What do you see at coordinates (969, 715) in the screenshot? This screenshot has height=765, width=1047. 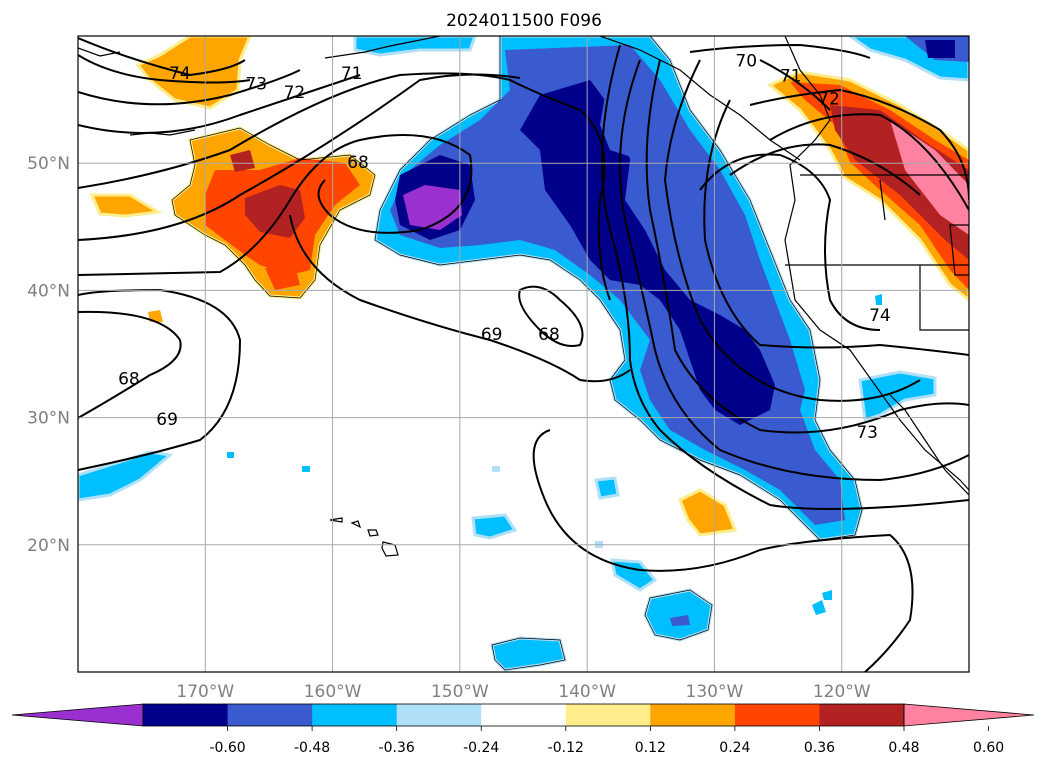 I see `colorbar-extend-max` at bounding box center [969, 715].